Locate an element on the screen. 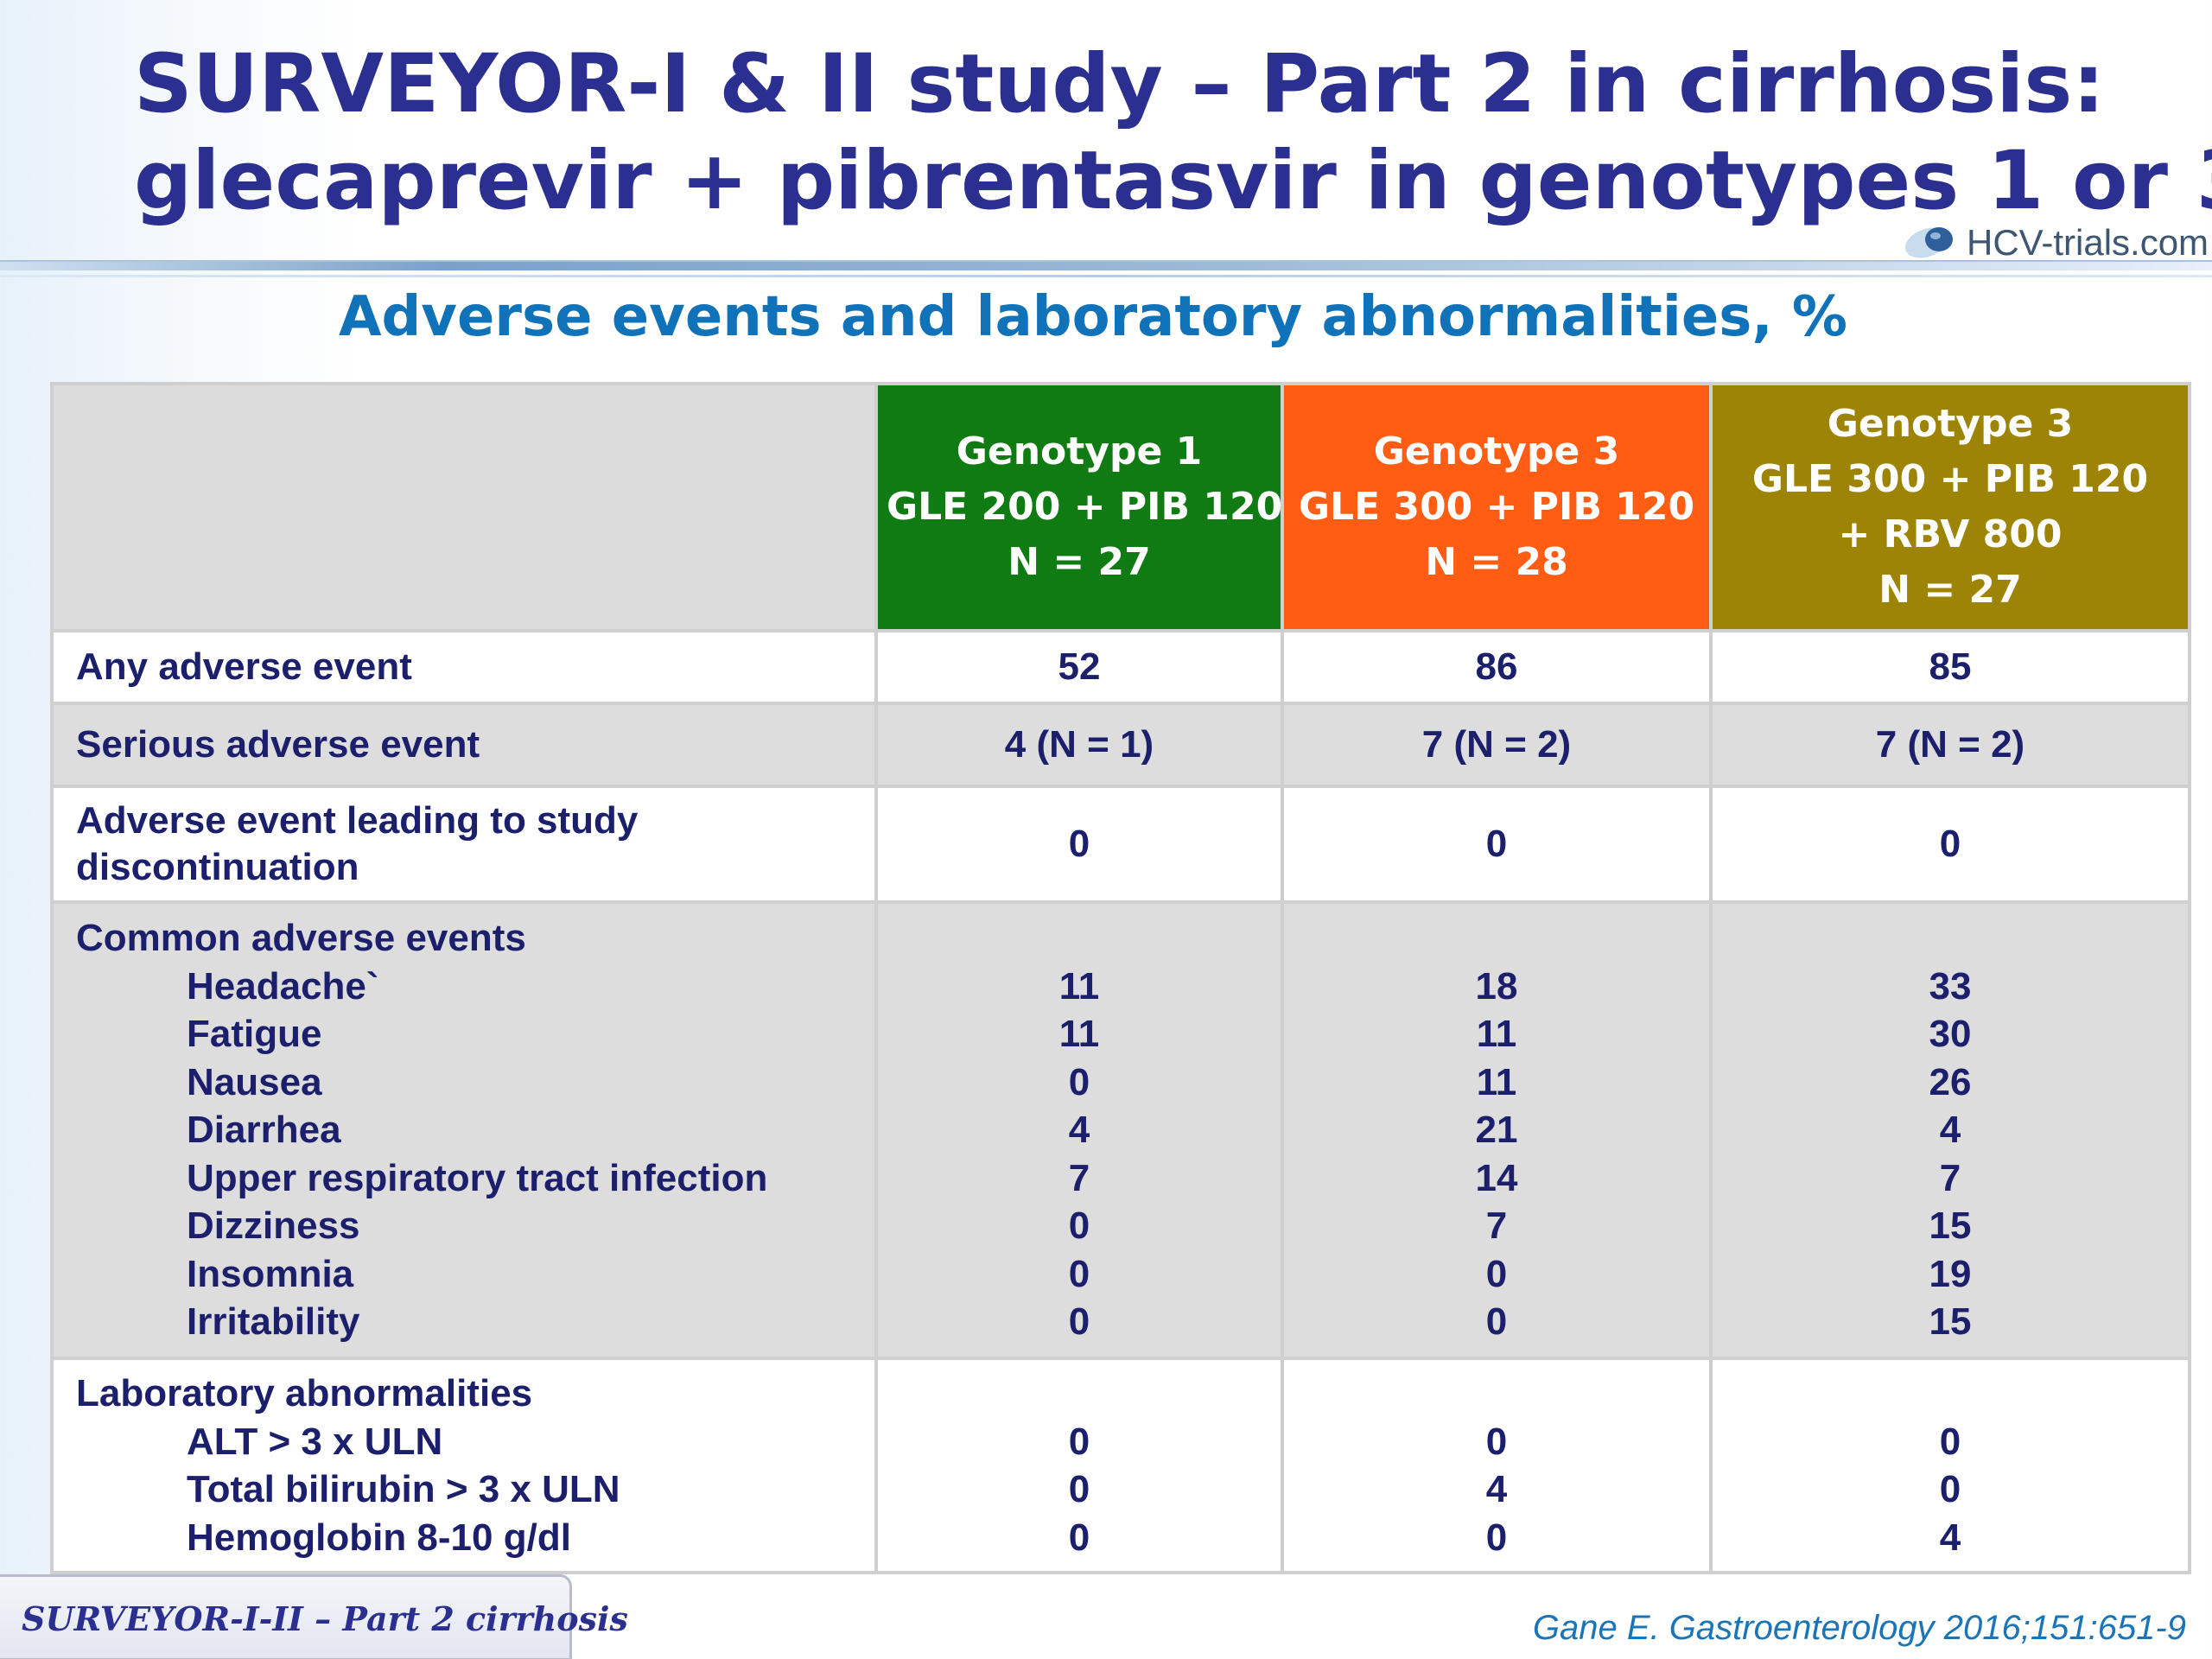 This screenshot has width=2212, height=1659. list-item: Headache` is located at coordinates (283, 986).